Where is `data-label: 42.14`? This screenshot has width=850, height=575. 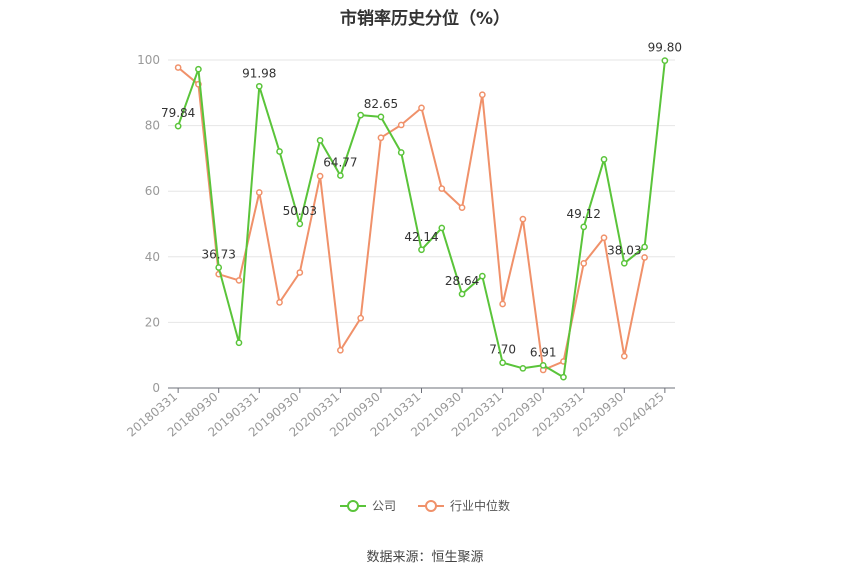 data-label: 42.14 is located at coordinates (421, 237).